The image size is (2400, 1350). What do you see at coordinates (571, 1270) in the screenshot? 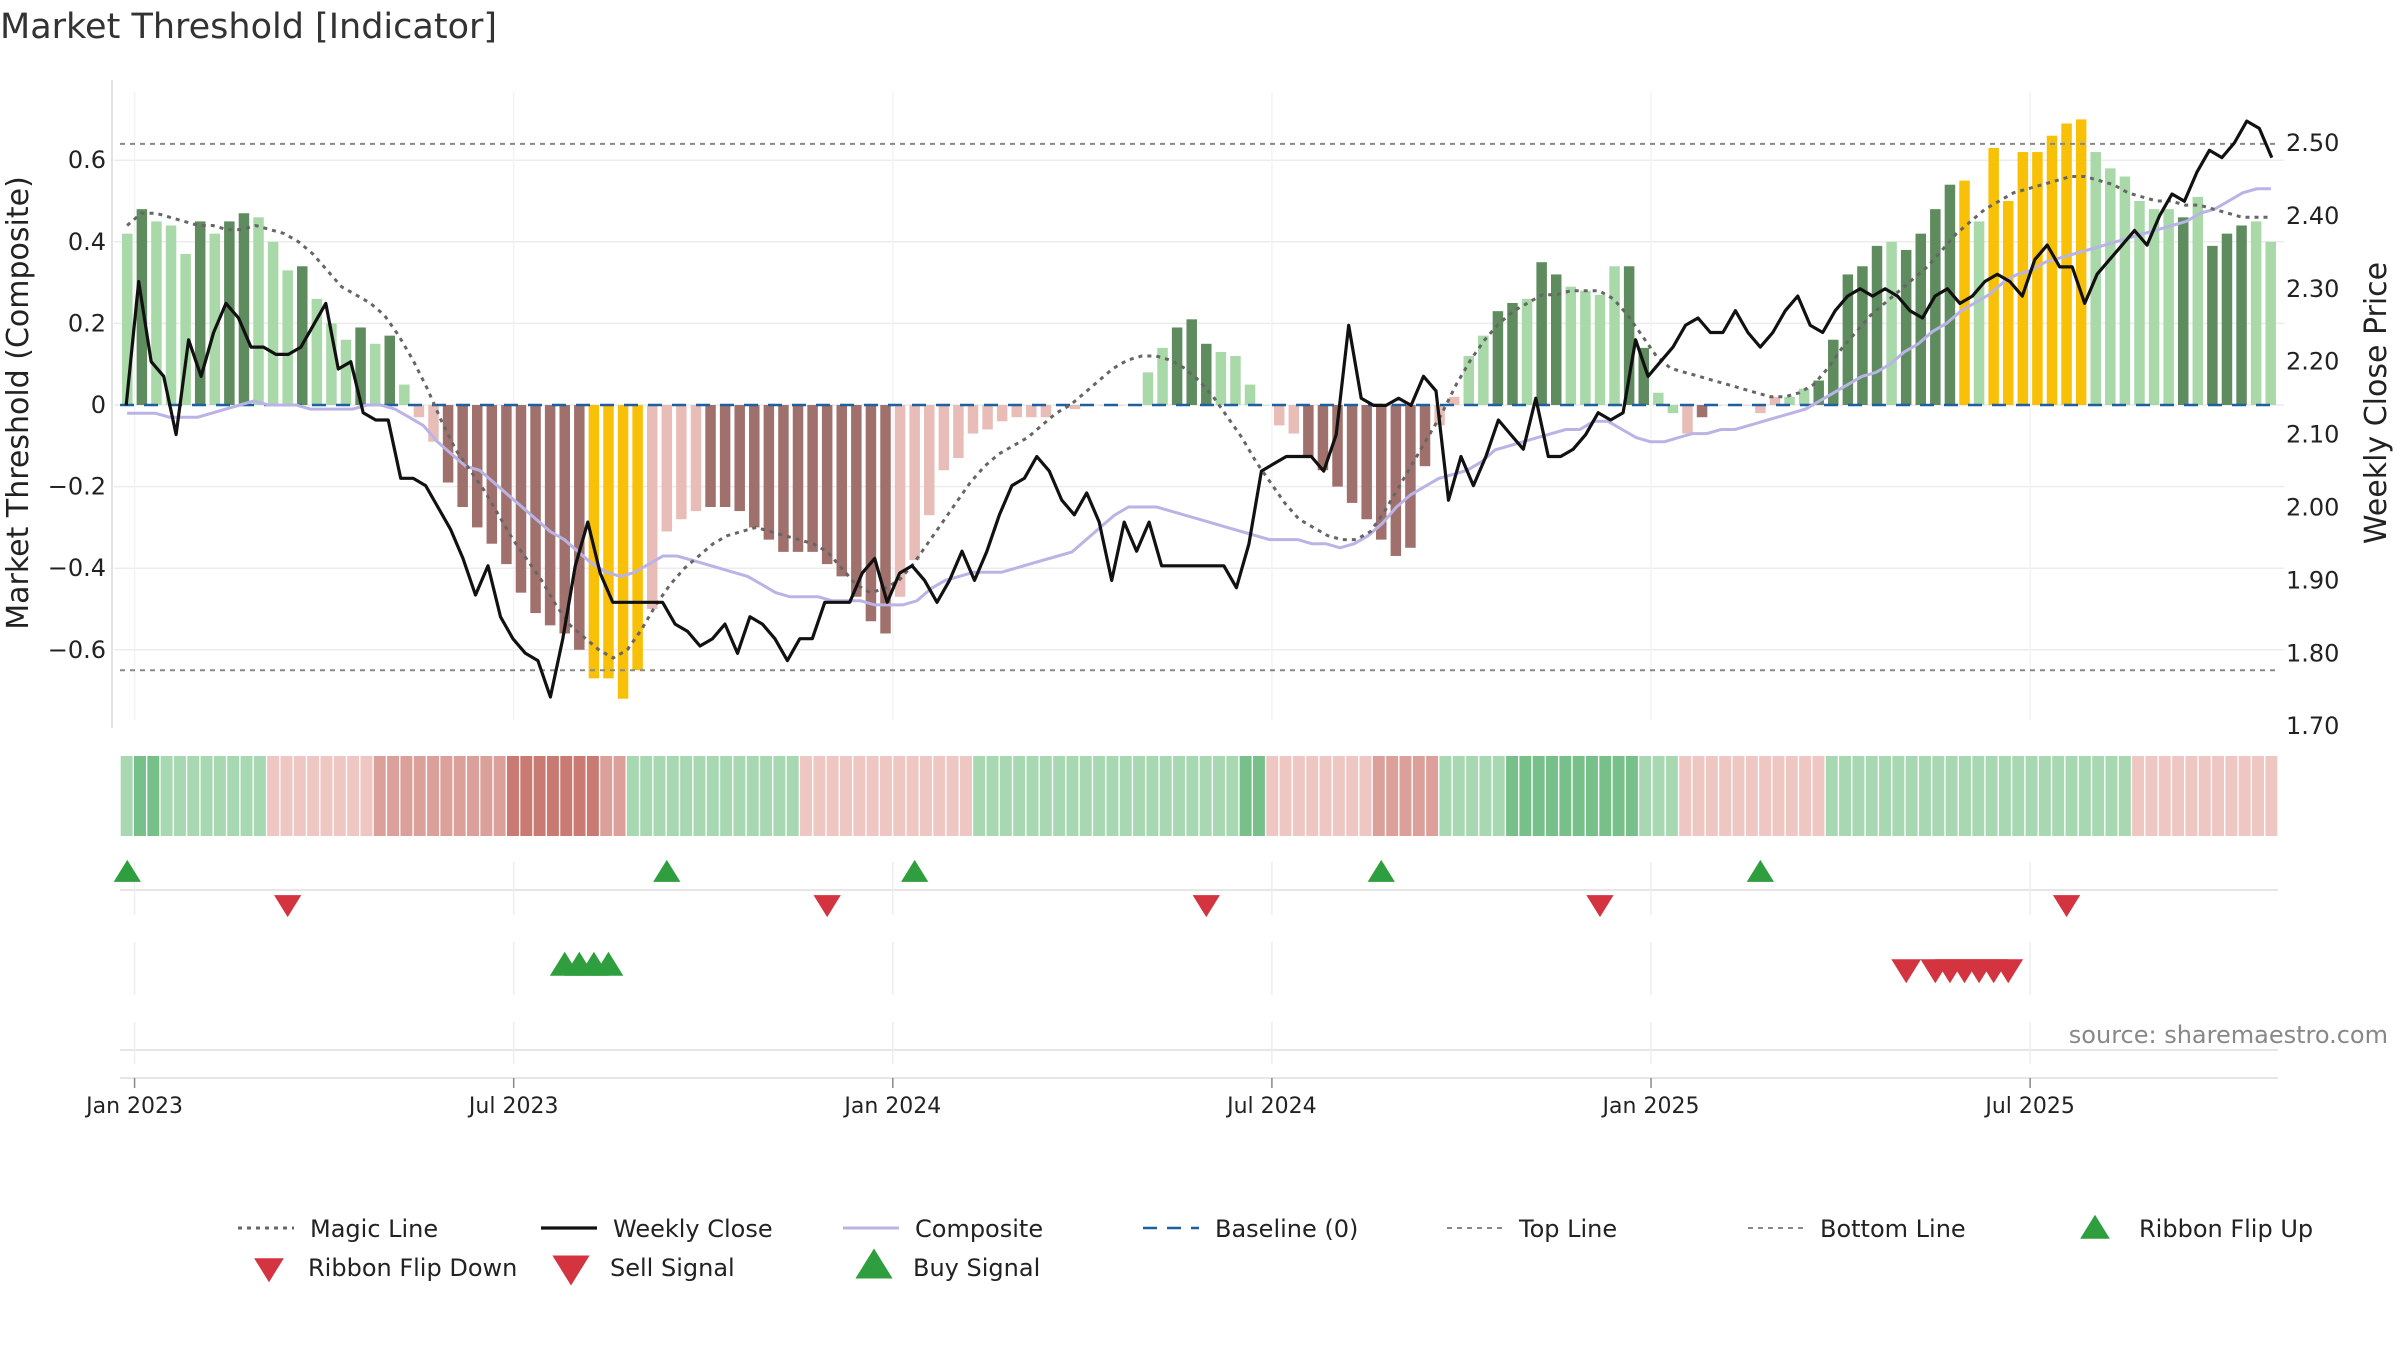
I see `legend-swatch-sell` at bounding box center [571, 1270].